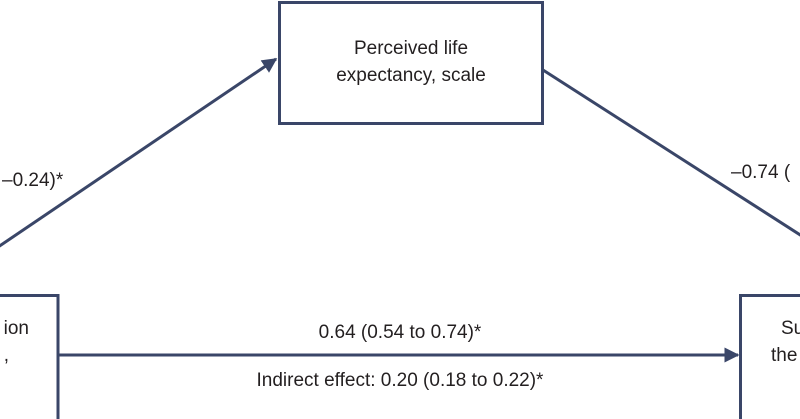 This screenshot has height=419, width=800. What do you see at coordinates (33, 180) in the screenshot?
I see `edge-label: –0.24)*` at bounding box center [33, 180].